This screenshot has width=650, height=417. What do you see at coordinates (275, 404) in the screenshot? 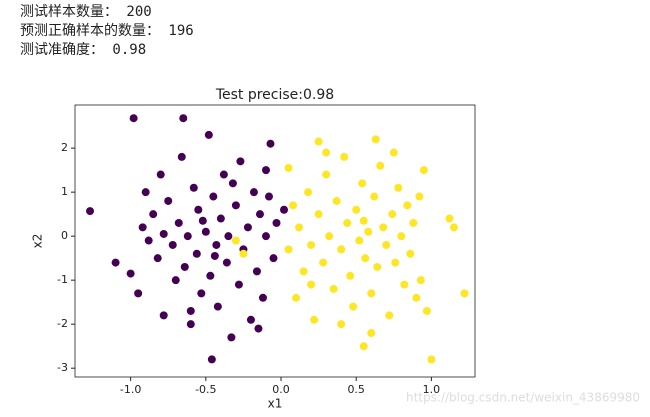
I see `x-axis-label: x1` at bounding box center [275, 404].